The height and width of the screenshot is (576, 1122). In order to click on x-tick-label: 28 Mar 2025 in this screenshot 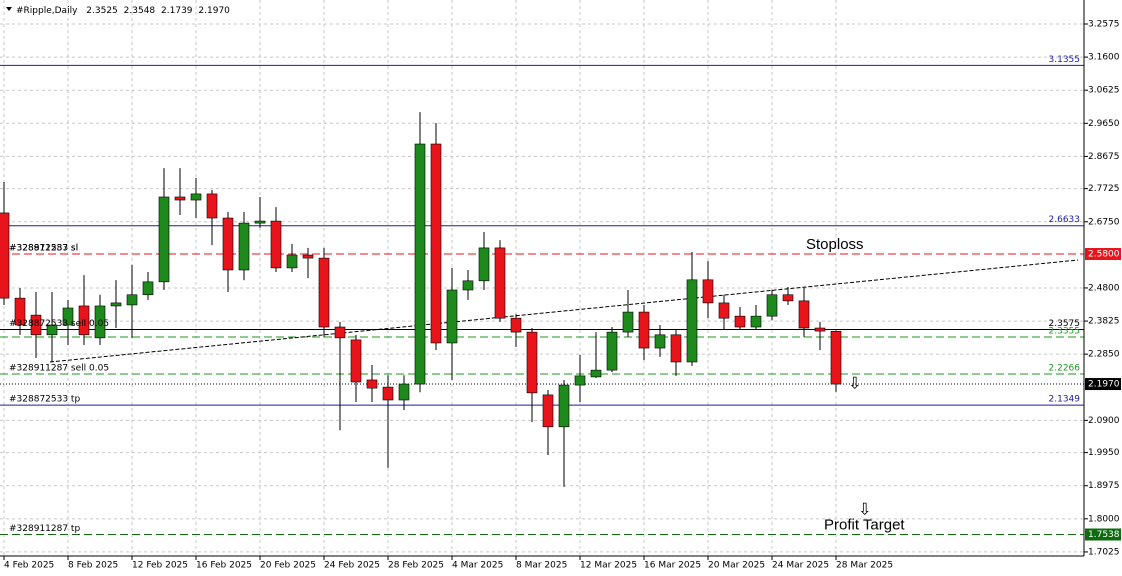, I will do `click(864, 566)`.